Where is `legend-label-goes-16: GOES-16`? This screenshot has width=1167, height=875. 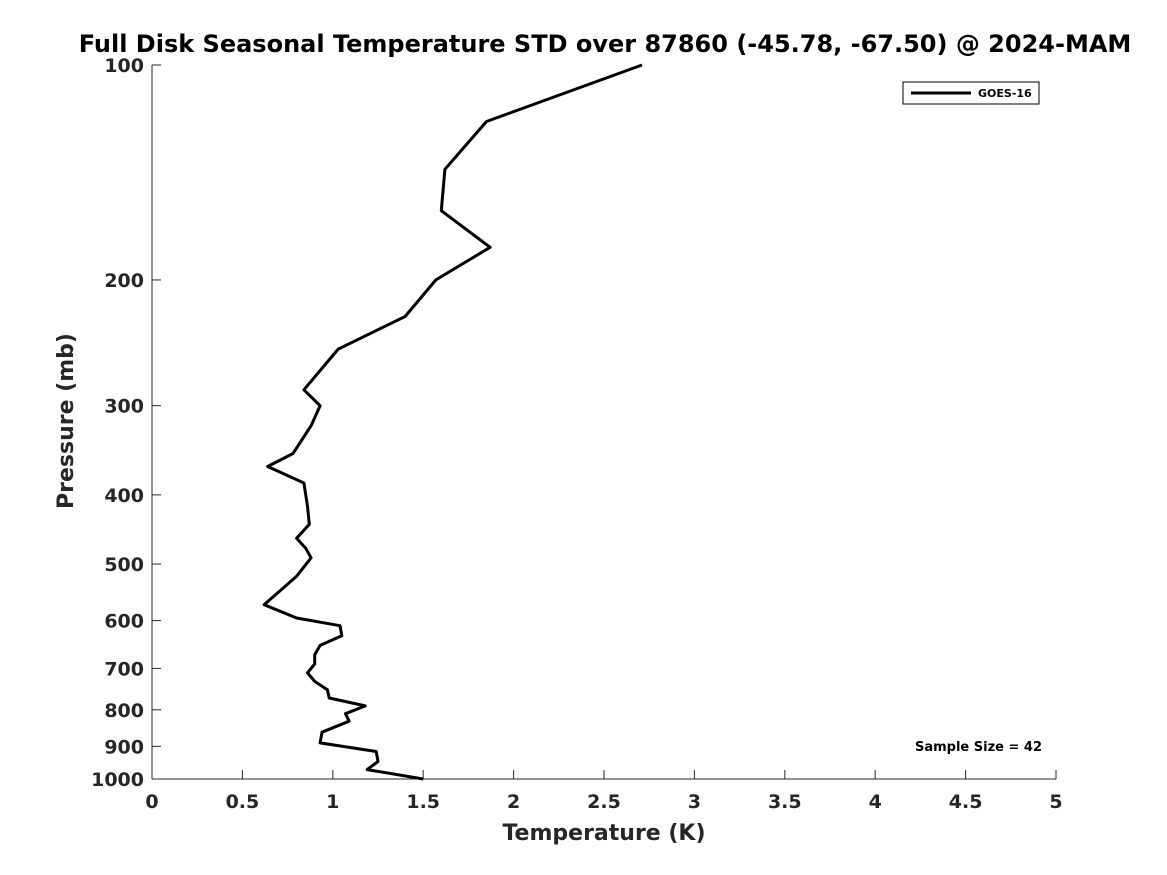
legend-label-goes-16: GOES-16 is located at coordinates (1005, 93).